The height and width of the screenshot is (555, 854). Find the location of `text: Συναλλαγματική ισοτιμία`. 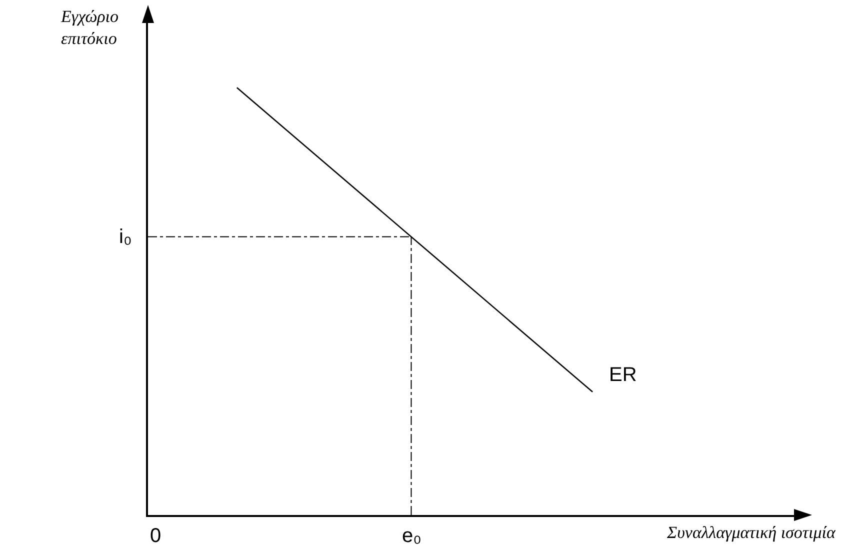

text: Συναλλαγματική ισοτιμία is located at coordinates (751, 532).